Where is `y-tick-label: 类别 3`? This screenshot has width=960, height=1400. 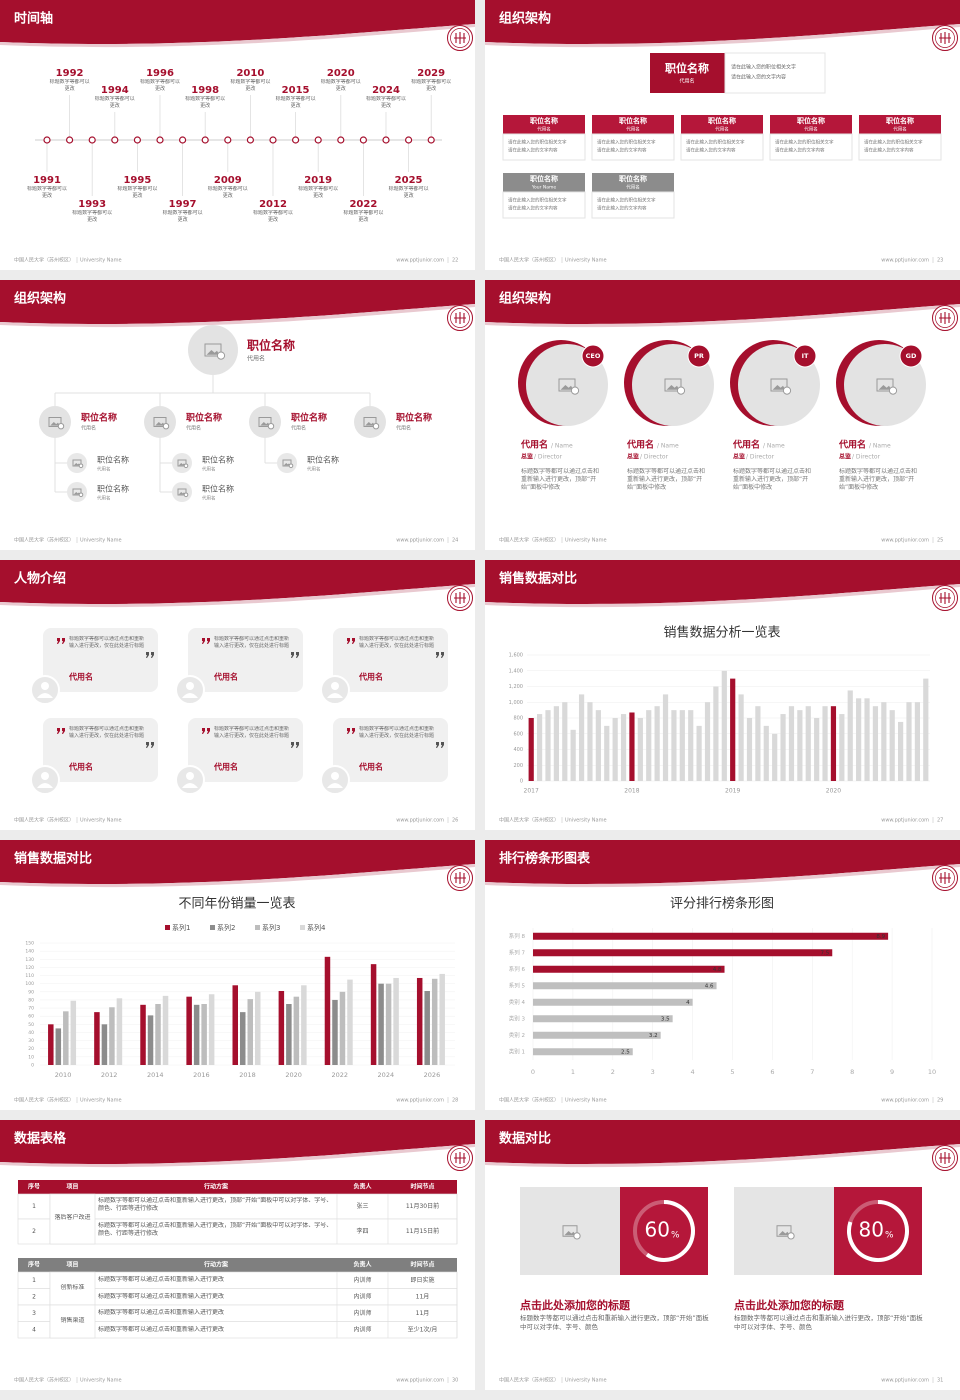 y-tick-label: 类别 3 is located at coordinates (517, 1018).